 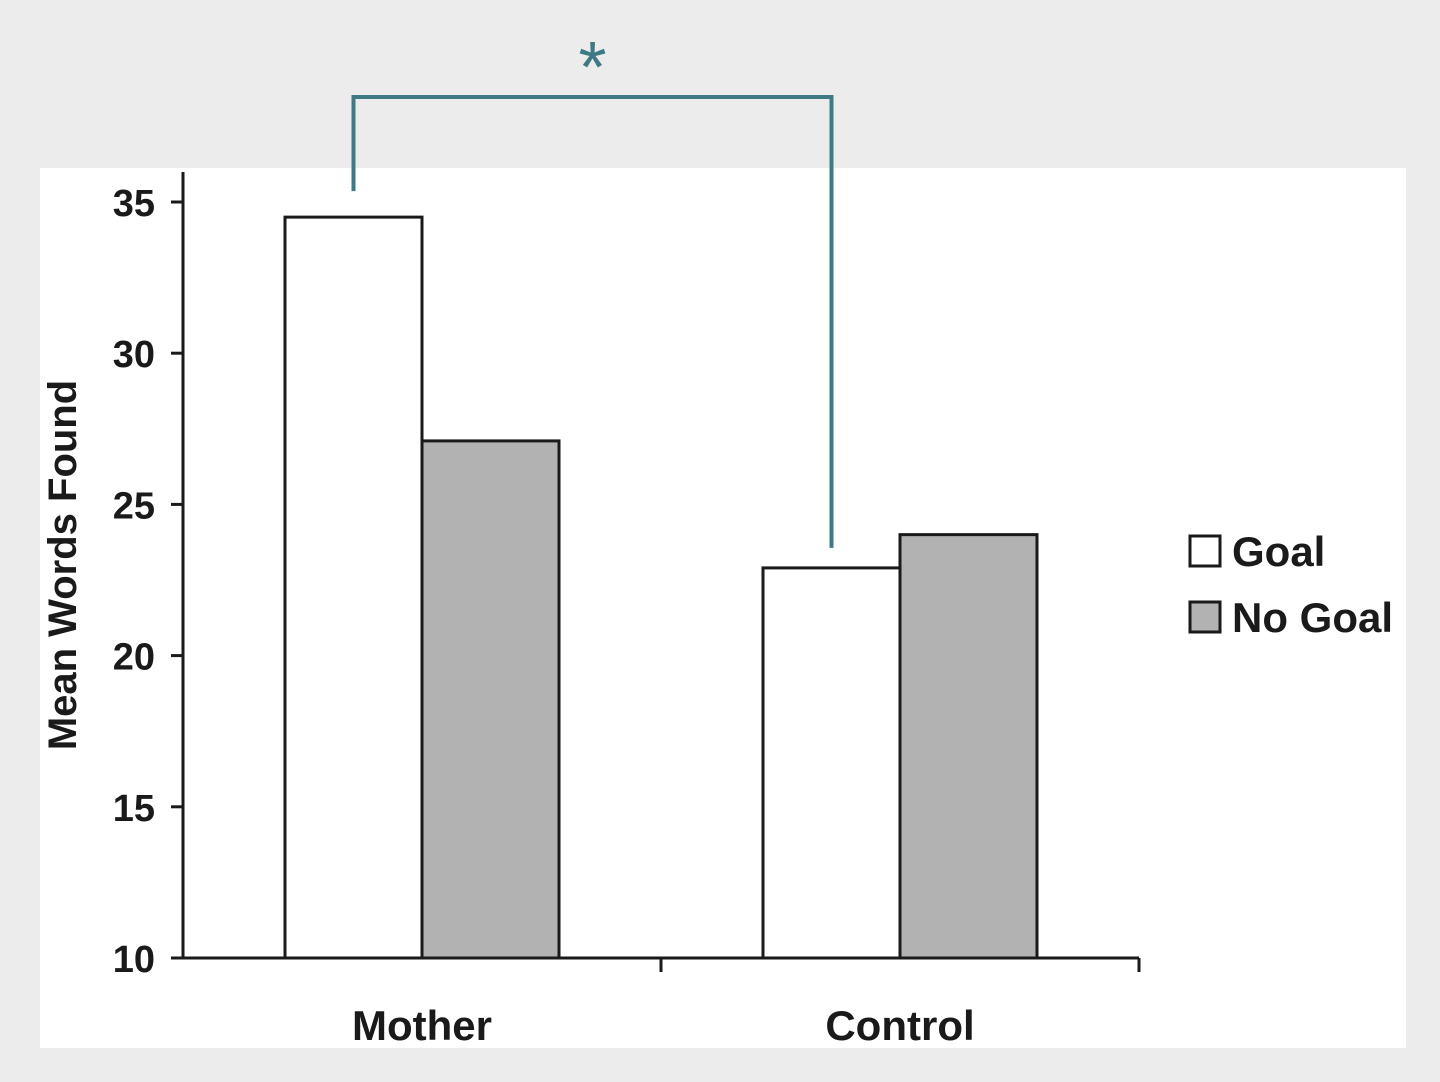 I want to click on bar-mother-goal, so click(x=353, y=587).